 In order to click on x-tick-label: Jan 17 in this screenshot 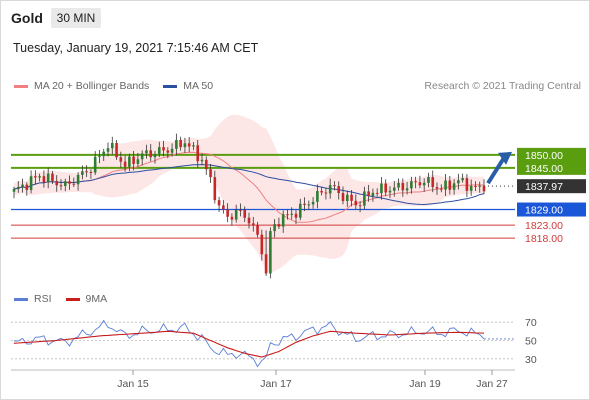, I will do `click(276, 384)`.